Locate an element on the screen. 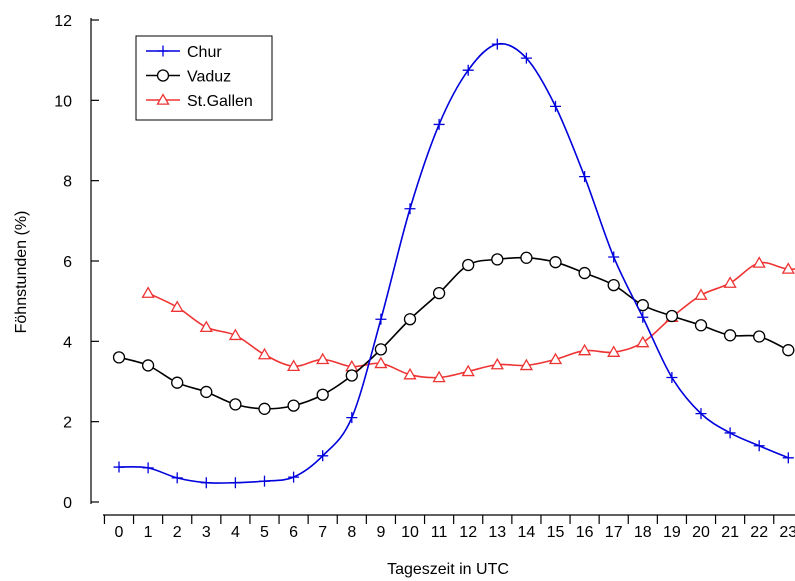  y-tick-label: 12 is located at coordinates (63, 21).